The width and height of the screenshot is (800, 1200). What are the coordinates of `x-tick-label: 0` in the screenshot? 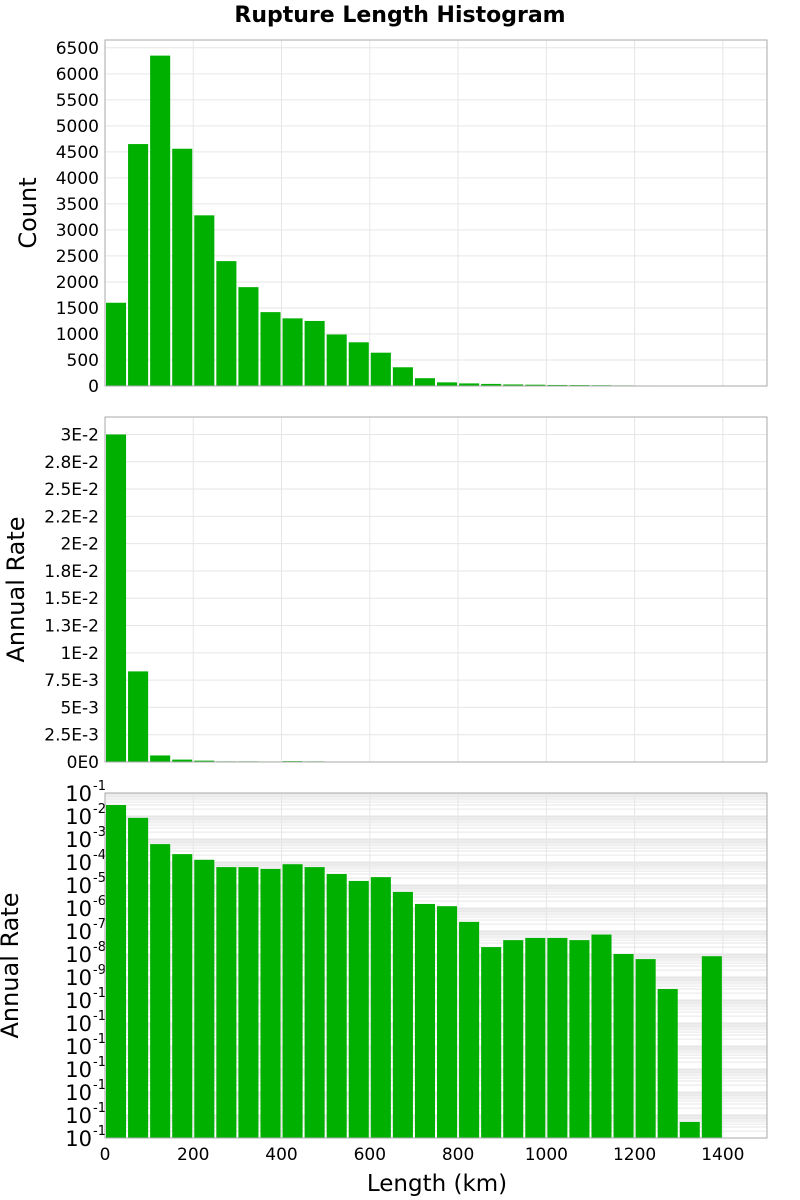 It's located at (105, 1155).